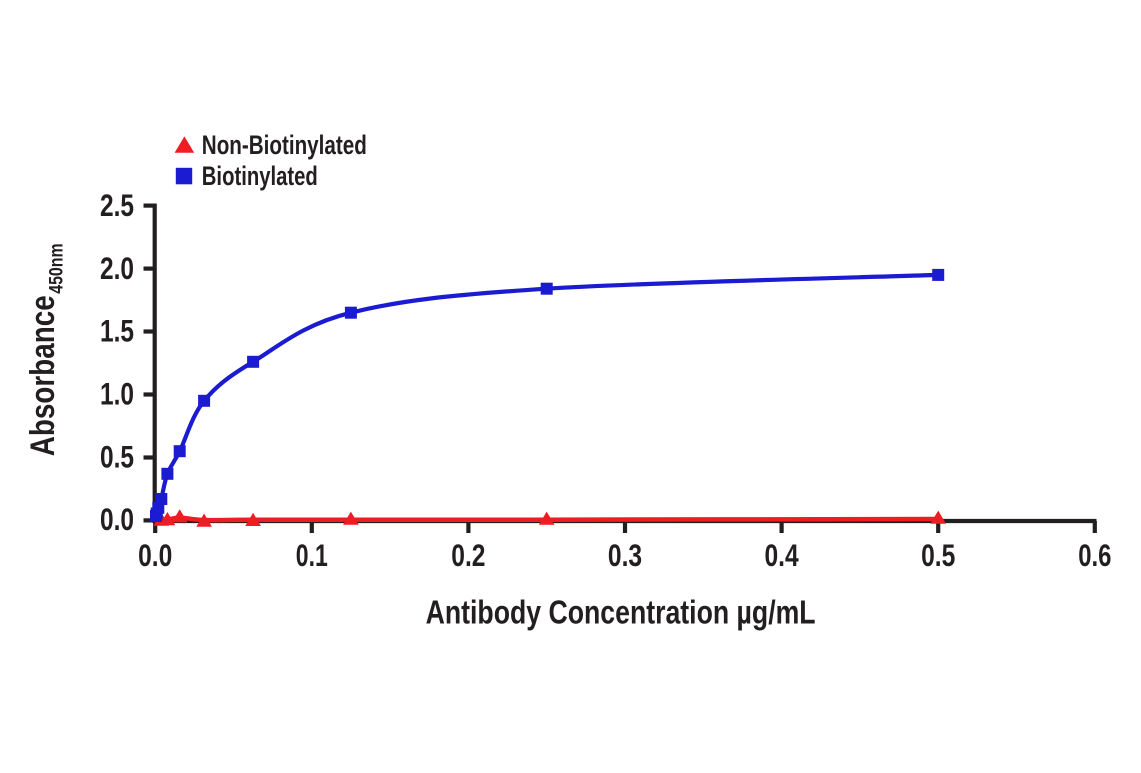  What do you see at coordinates (260, 176) in the screenshot?
I see `svg-text: Biotinylated` at bounding box center [260, 176].